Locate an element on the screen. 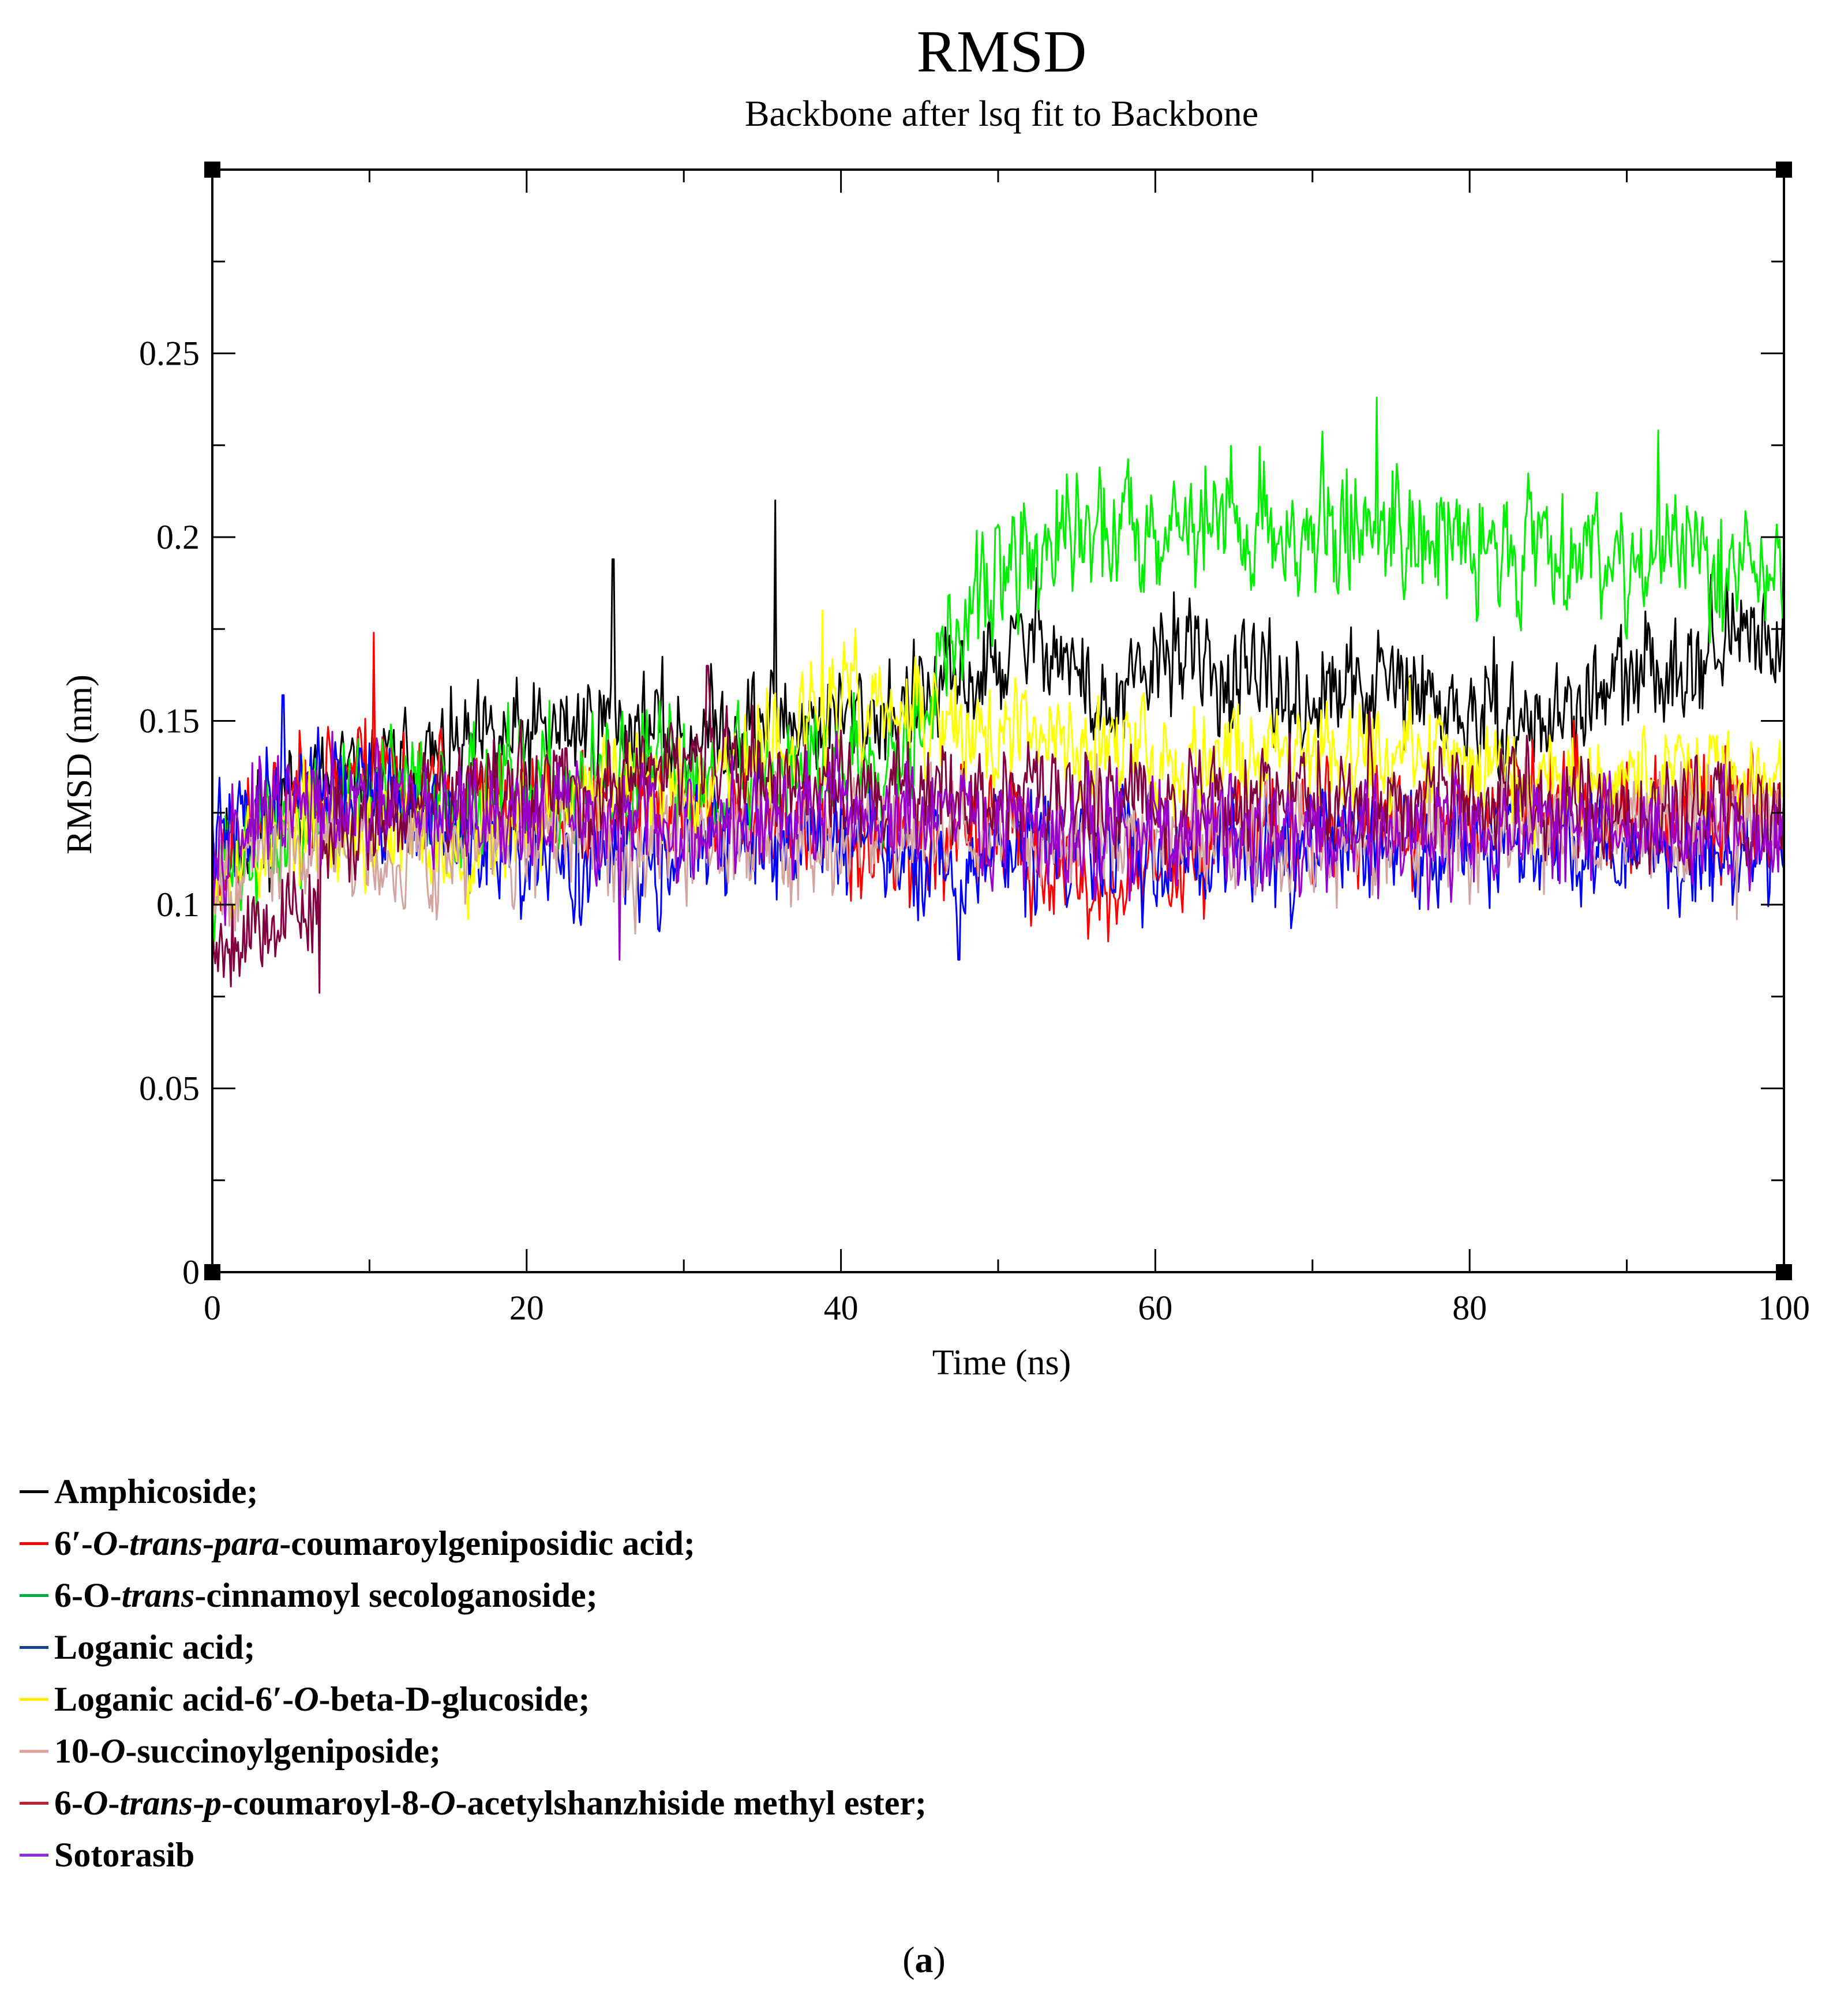  x-tick-label: 80 is located at coordinates (1469, 1308).